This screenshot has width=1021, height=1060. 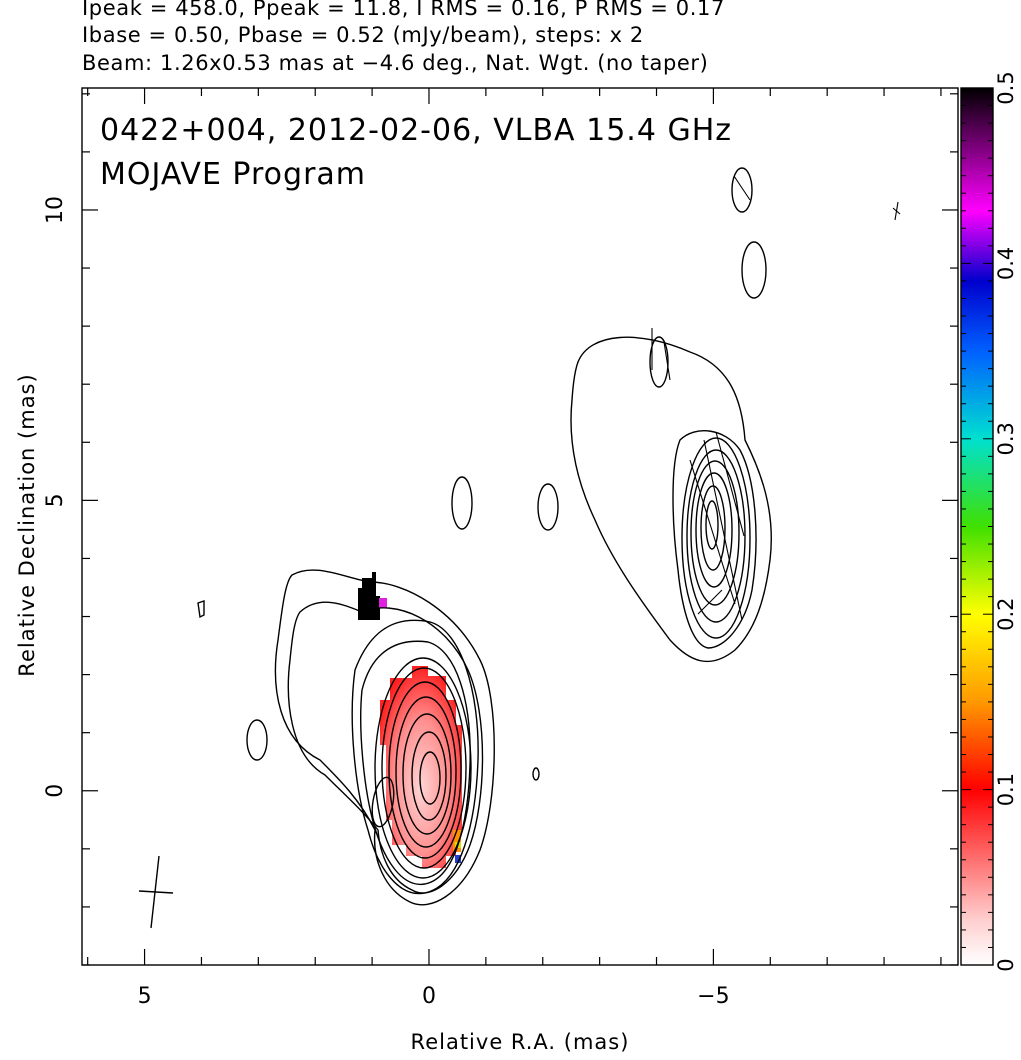 What do you see at coordinates (1006, 613) in the screenshot?
I see `colorbar-tick-label: 0.2` at bounding box center [1006, 613].